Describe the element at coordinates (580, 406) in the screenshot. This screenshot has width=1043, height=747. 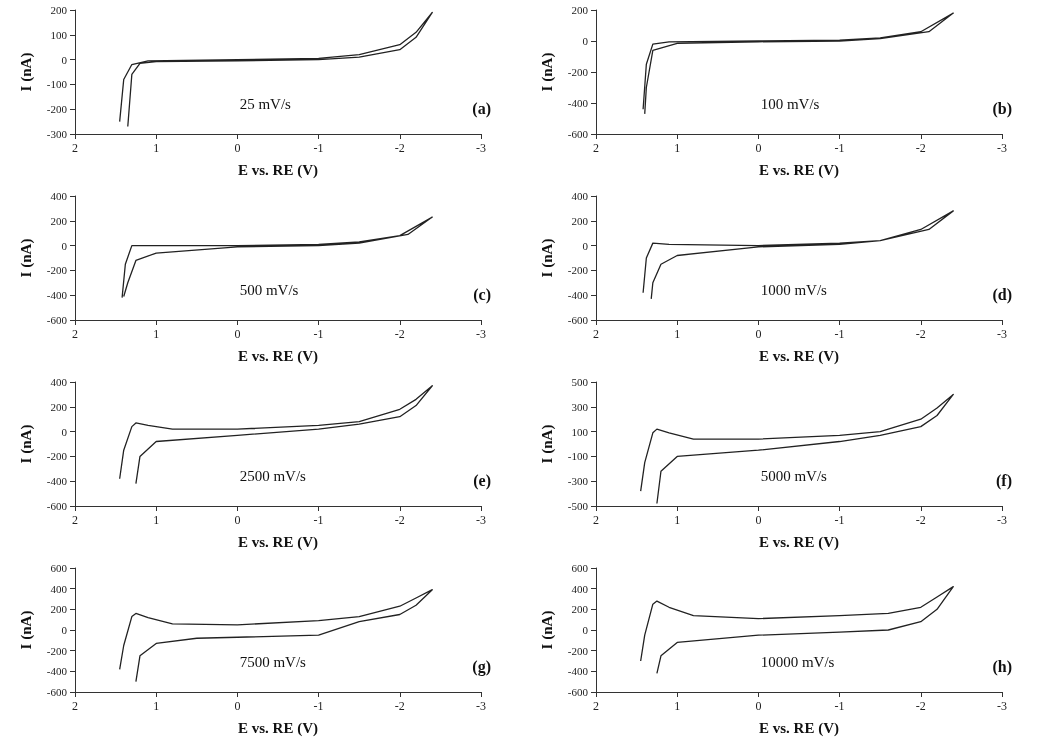
I see `y-tick-label: 300` at that location.